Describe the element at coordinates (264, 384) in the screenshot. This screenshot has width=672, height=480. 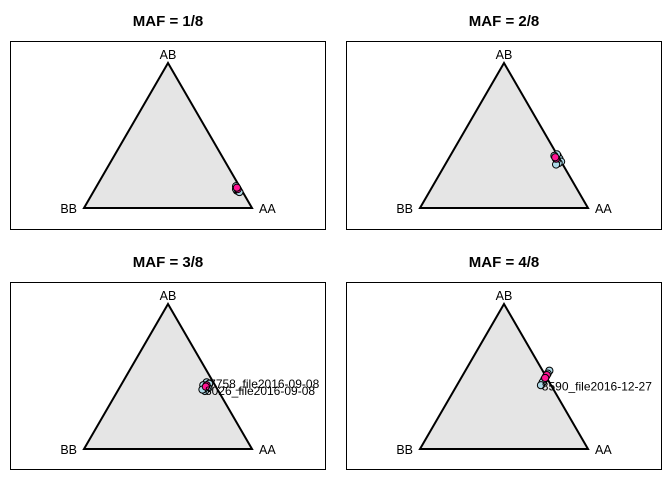
I see `point-annotation: 7758_file2016-09-08` at that location.